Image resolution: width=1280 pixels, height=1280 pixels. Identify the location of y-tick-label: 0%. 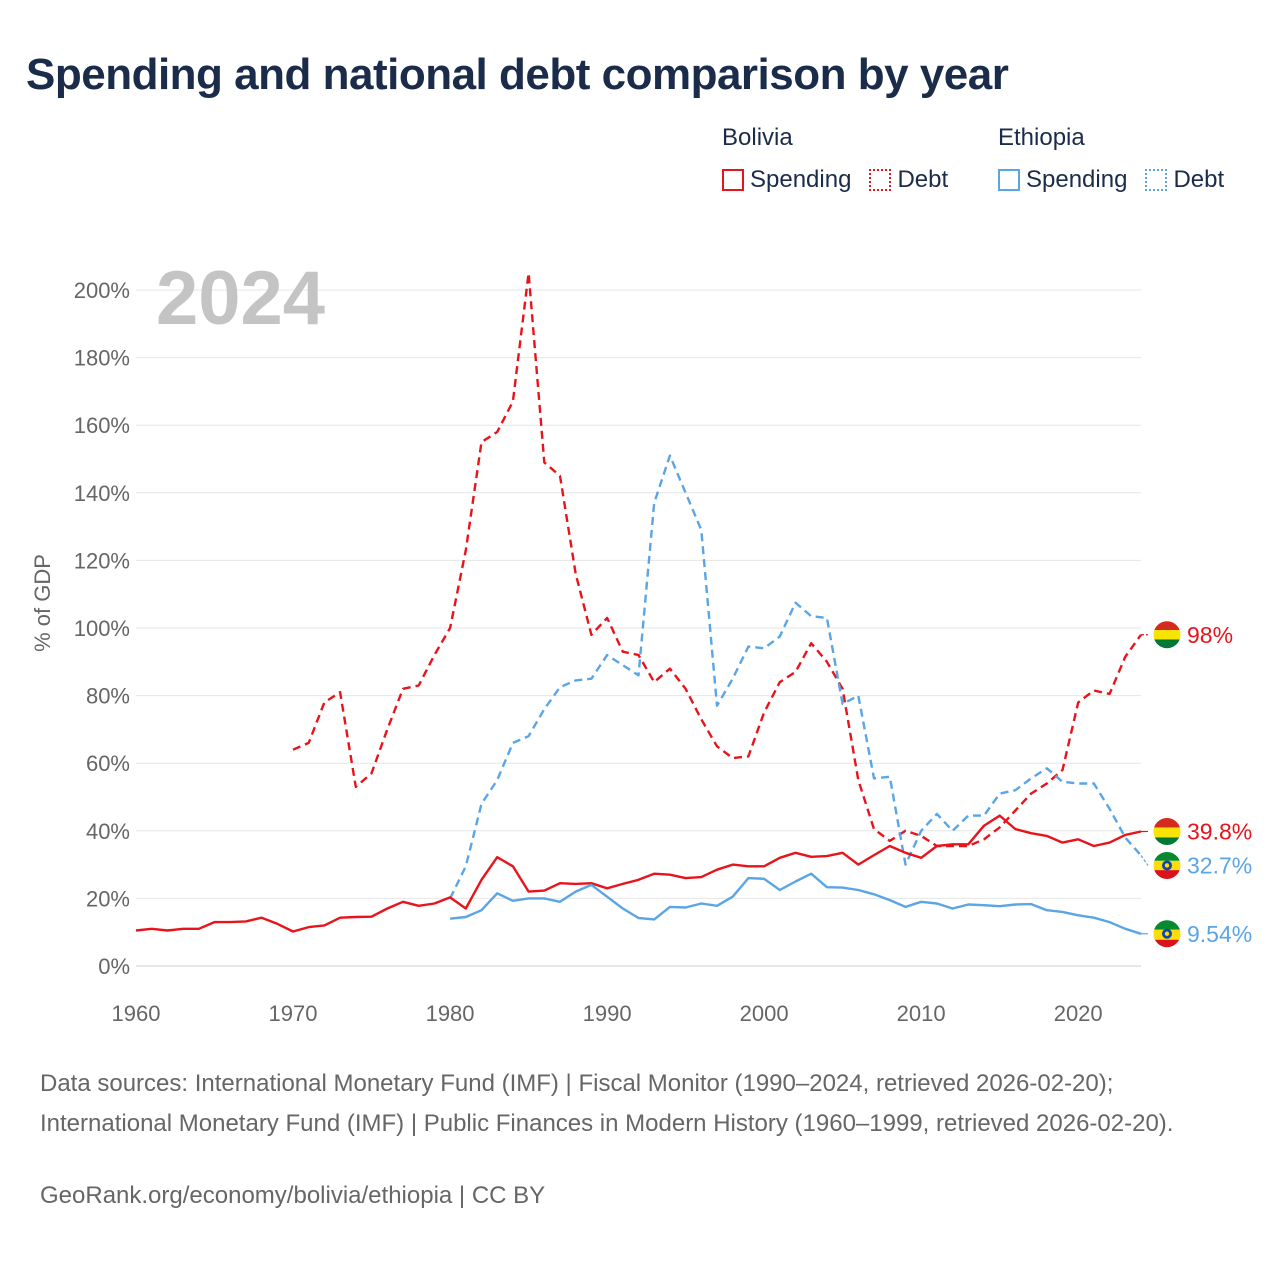
(114, 966).